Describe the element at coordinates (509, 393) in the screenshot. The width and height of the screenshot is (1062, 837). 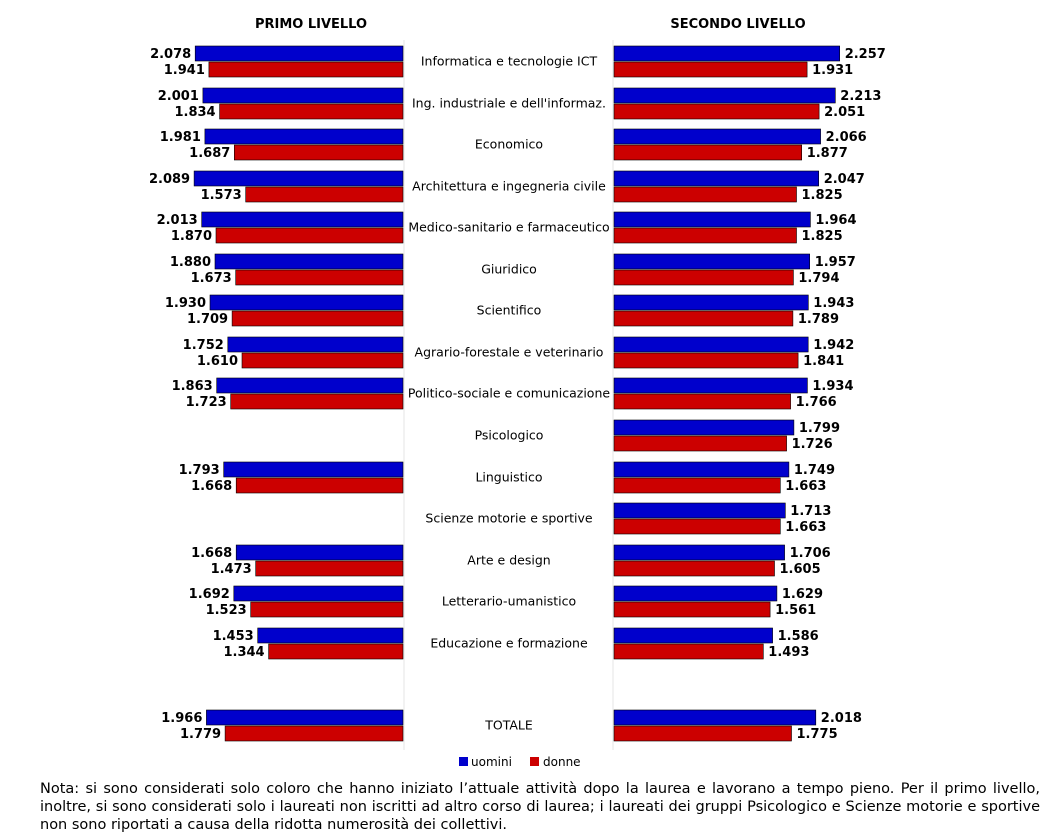
I see `category-label: Politico-sociale e comunicazione` at that location.